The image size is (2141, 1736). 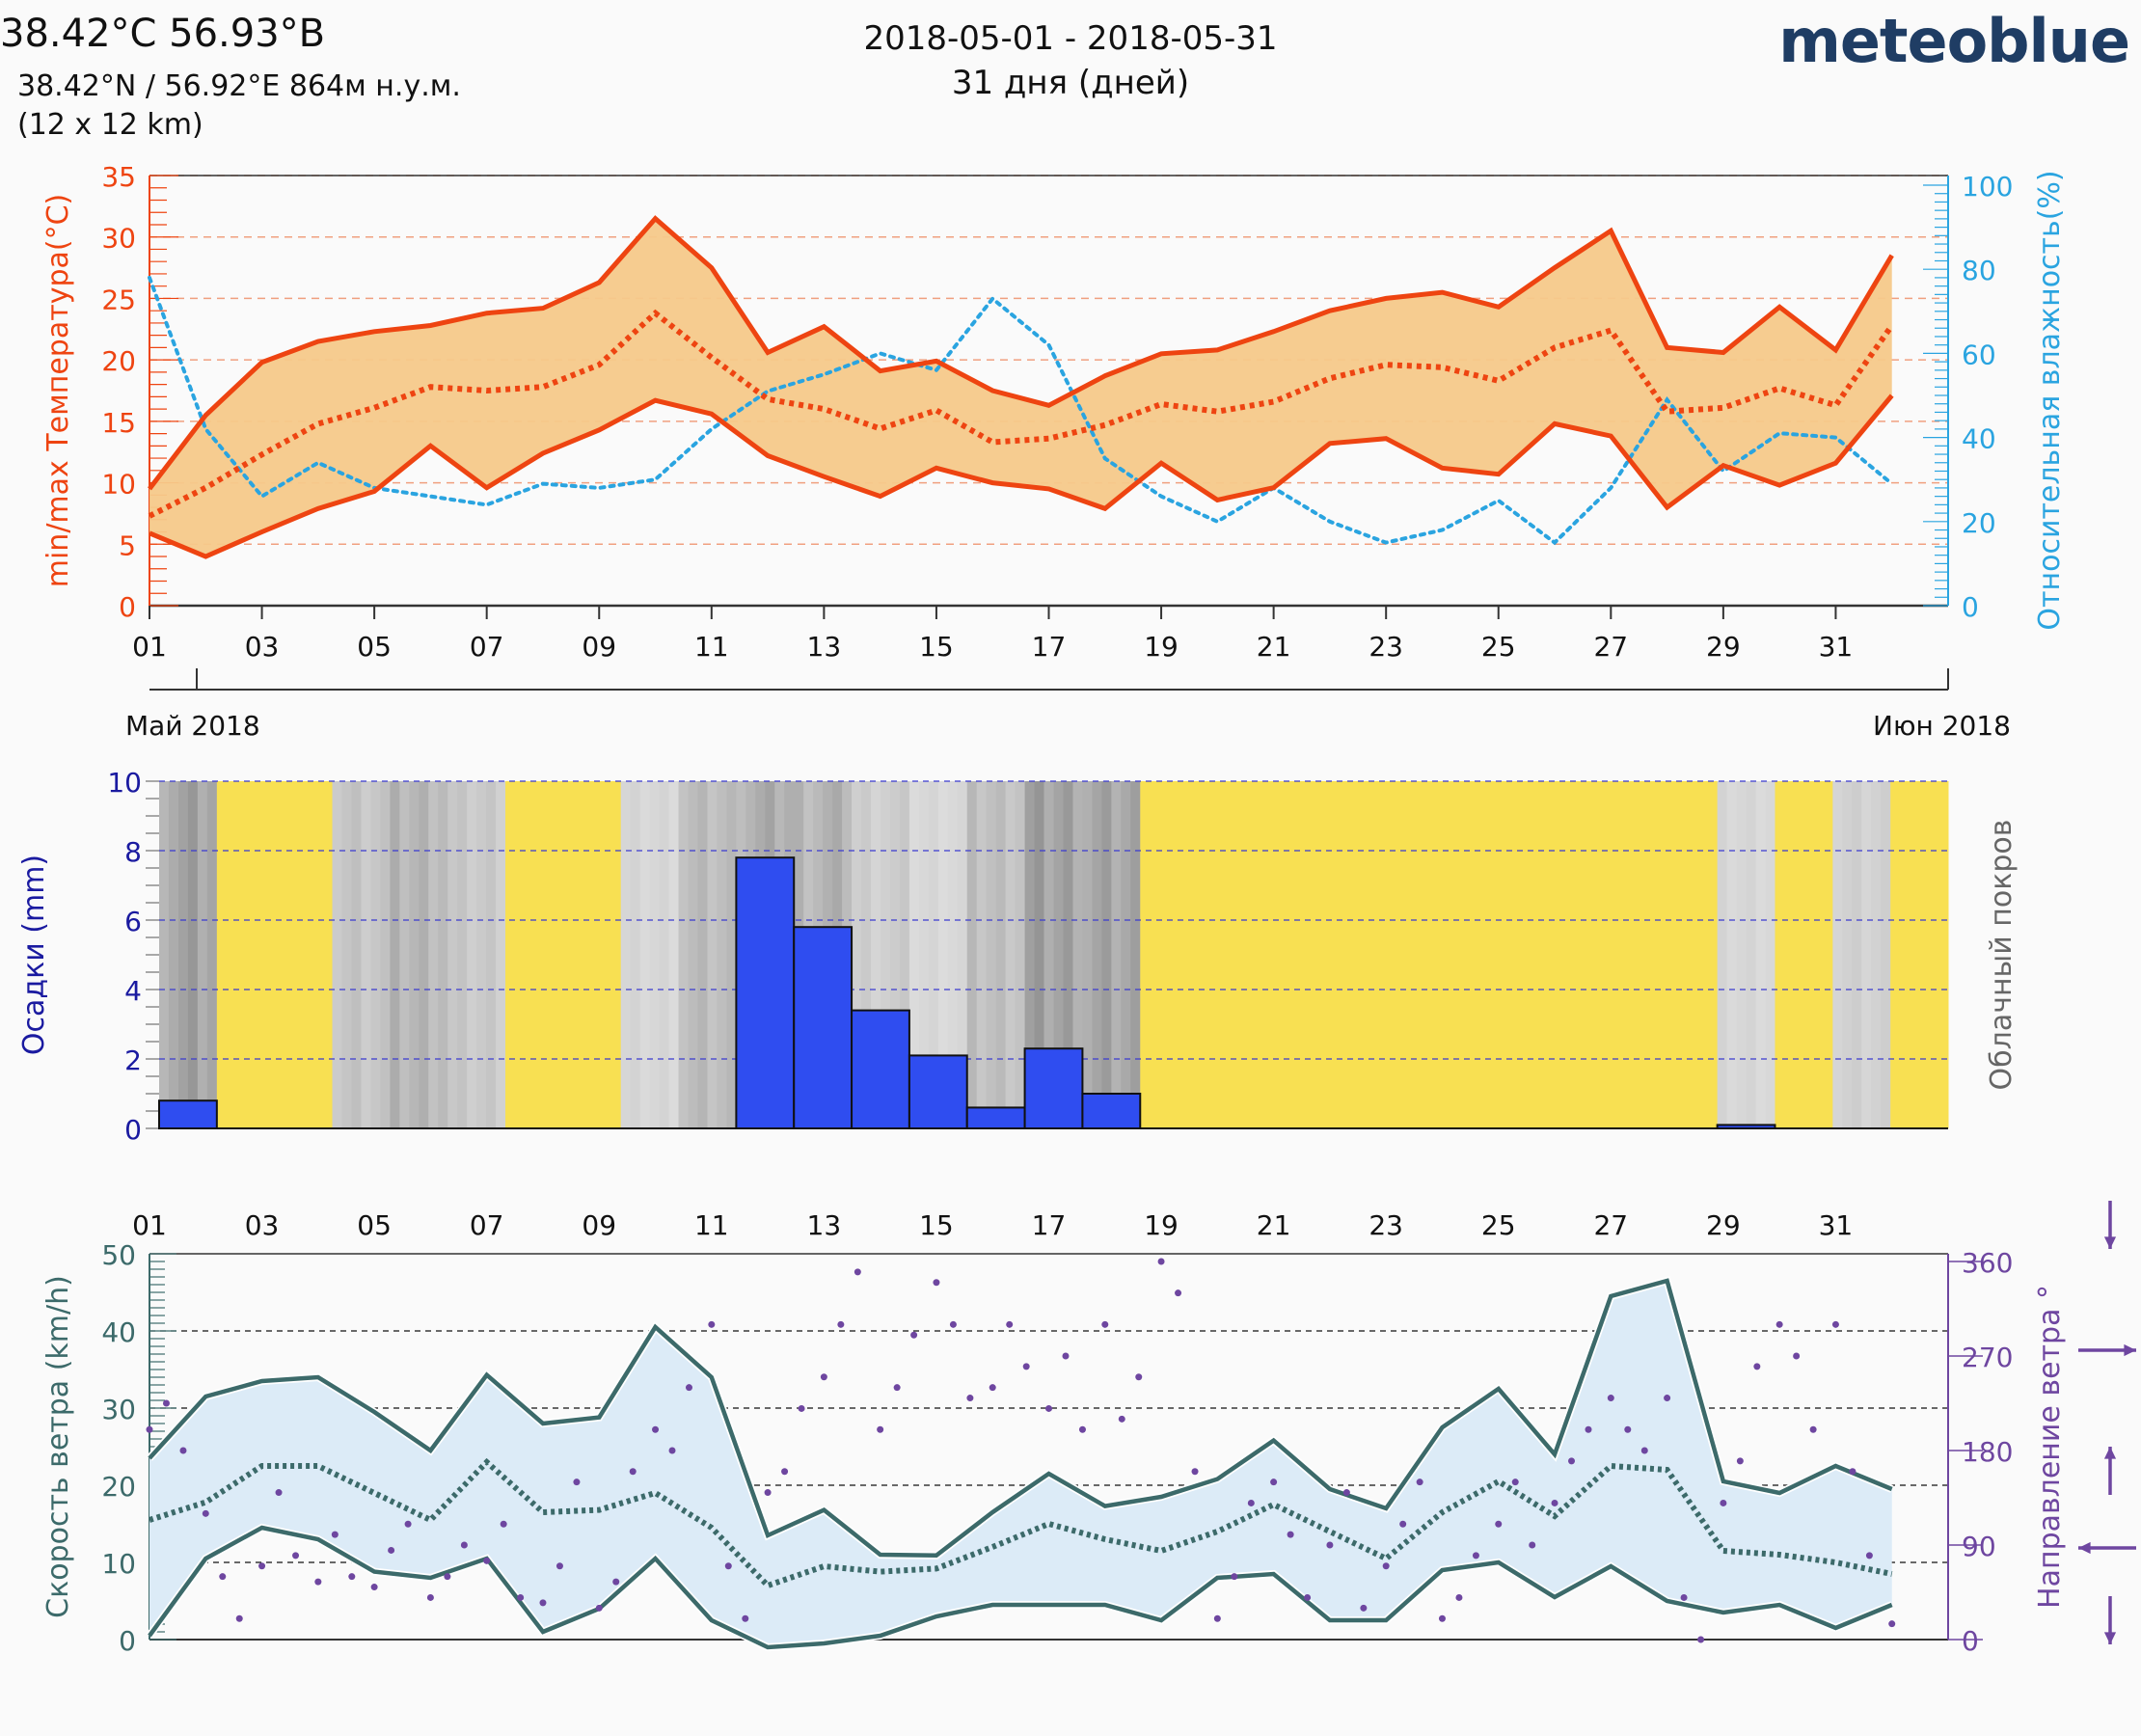 I want to click on wind-x-tick-label: 05, so click(x=375, y=1225).